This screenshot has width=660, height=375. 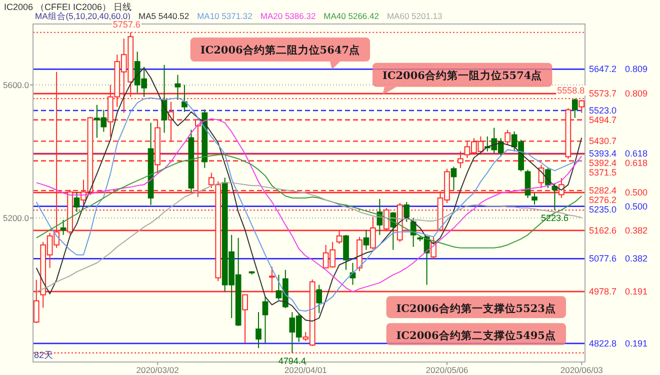 I want to click on annotation: 4794.4, so click(x=292, y=361).